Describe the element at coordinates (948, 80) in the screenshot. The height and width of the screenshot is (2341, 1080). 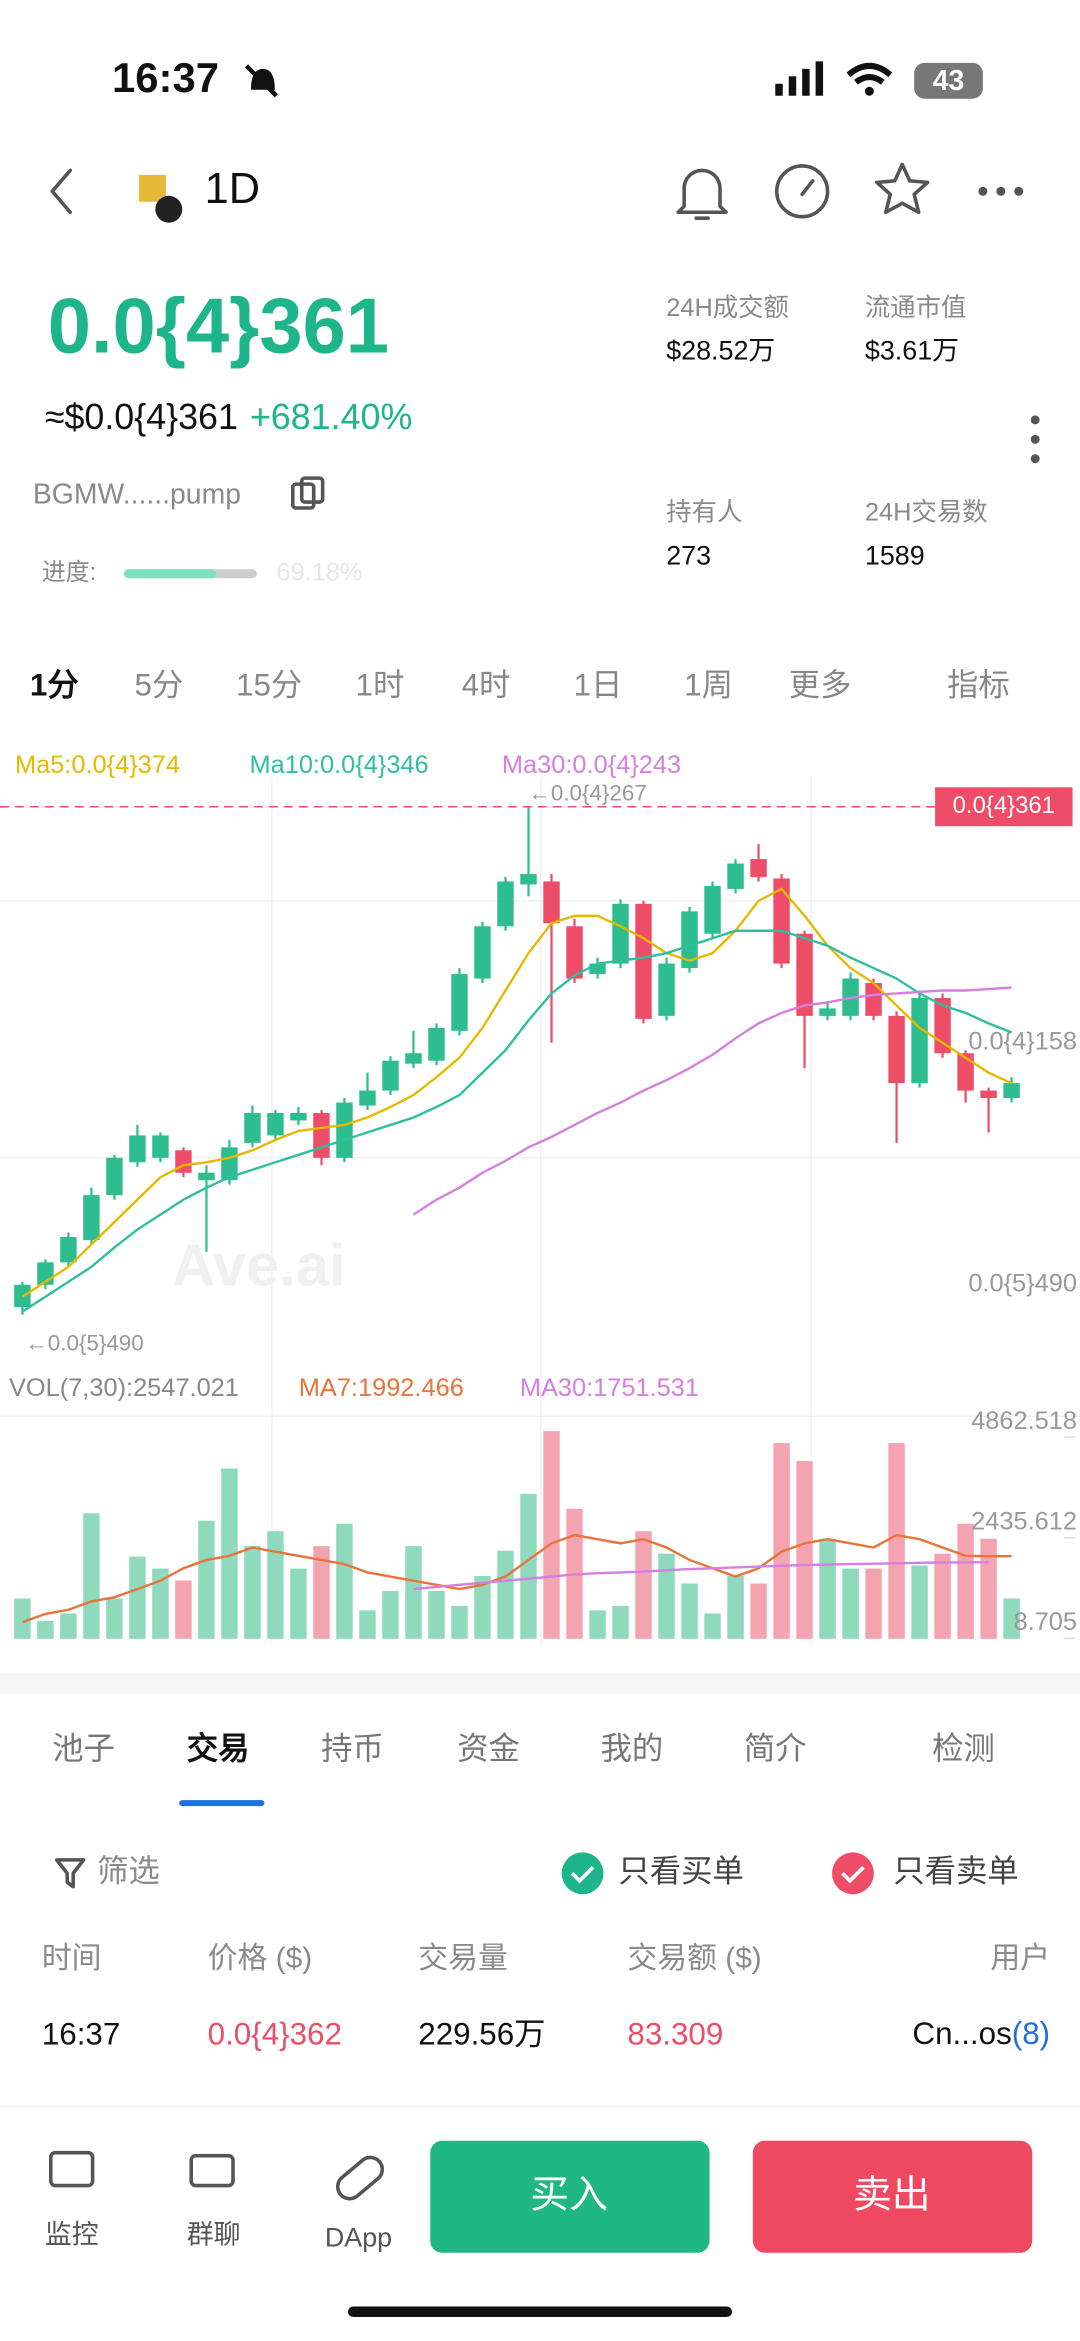
I see `battery` at that location.